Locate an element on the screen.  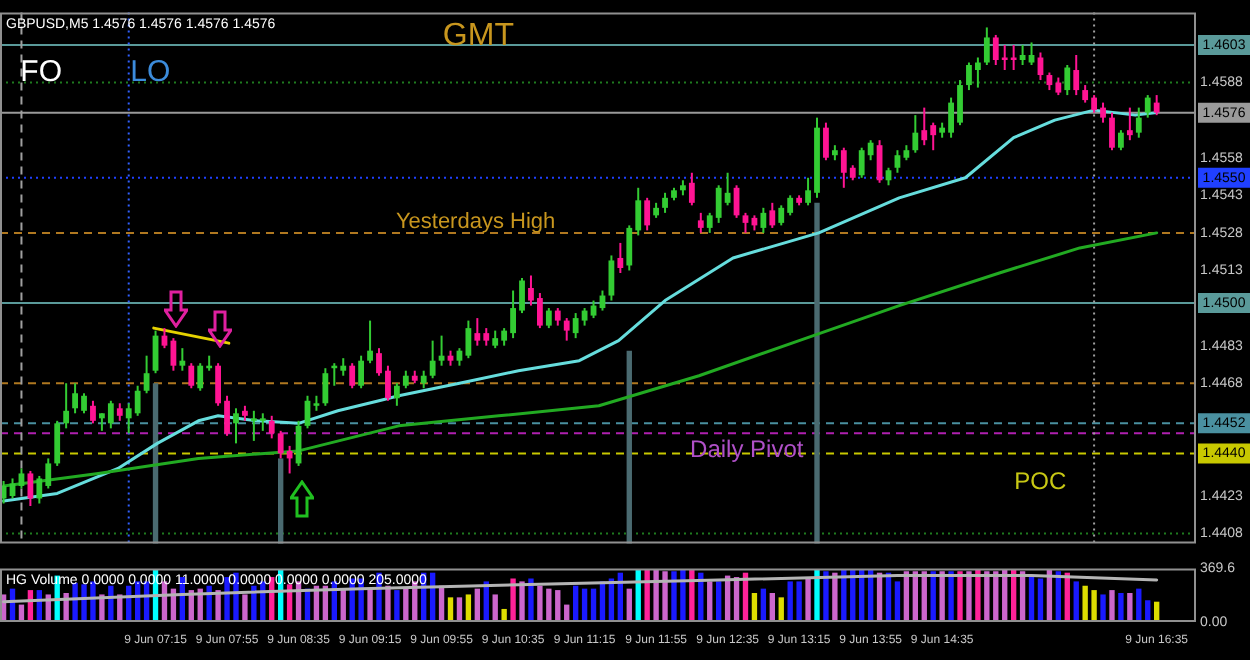
annotation: LO is located at coordinates (150, 71).